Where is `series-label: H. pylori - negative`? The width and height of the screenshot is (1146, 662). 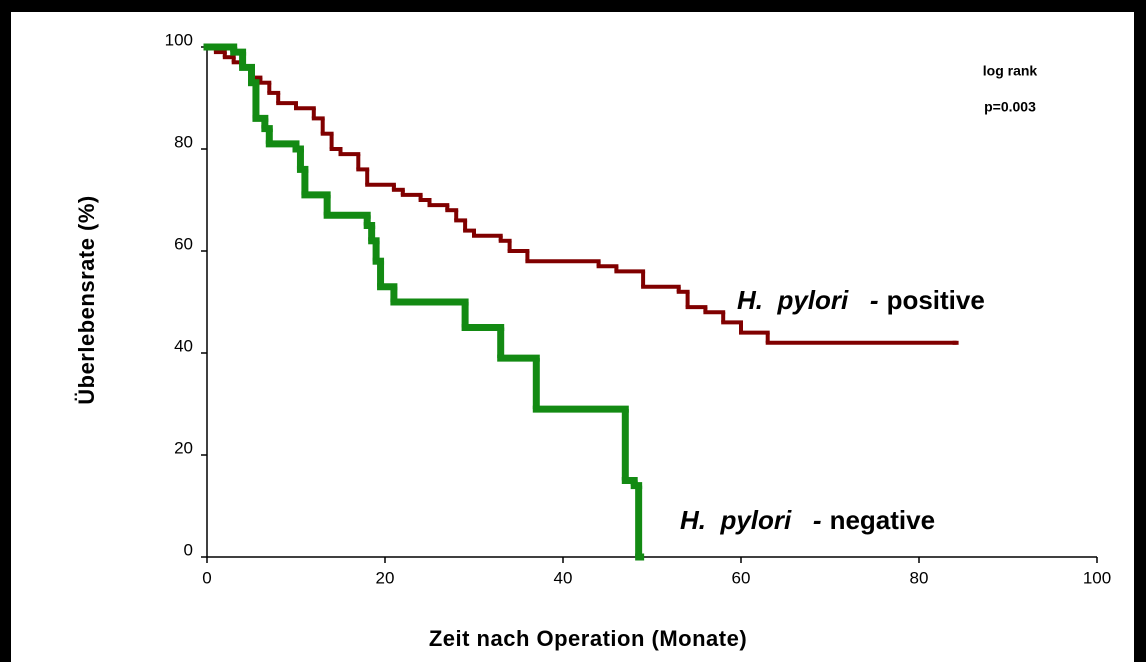
series-label: H. pylori - negative is located at coordinates (807, 520).